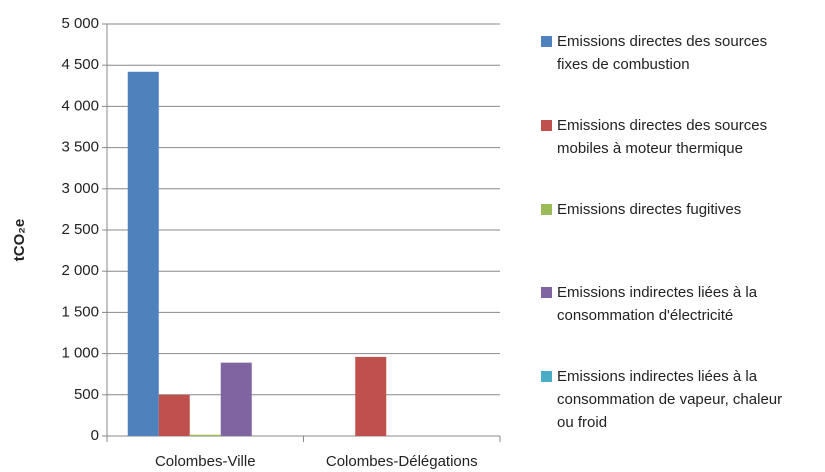 The image size is (825, 472). I want to click on y-tick-label: 2 500, so click(80, 229).